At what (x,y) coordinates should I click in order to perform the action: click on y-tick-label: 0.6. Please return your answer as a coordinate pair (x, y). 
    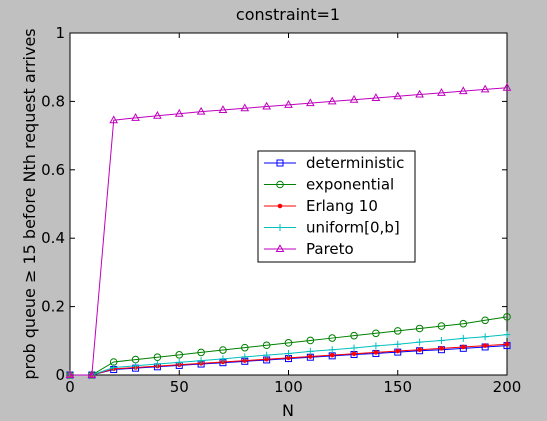
    Looking at the image, I should click on (53, 170).